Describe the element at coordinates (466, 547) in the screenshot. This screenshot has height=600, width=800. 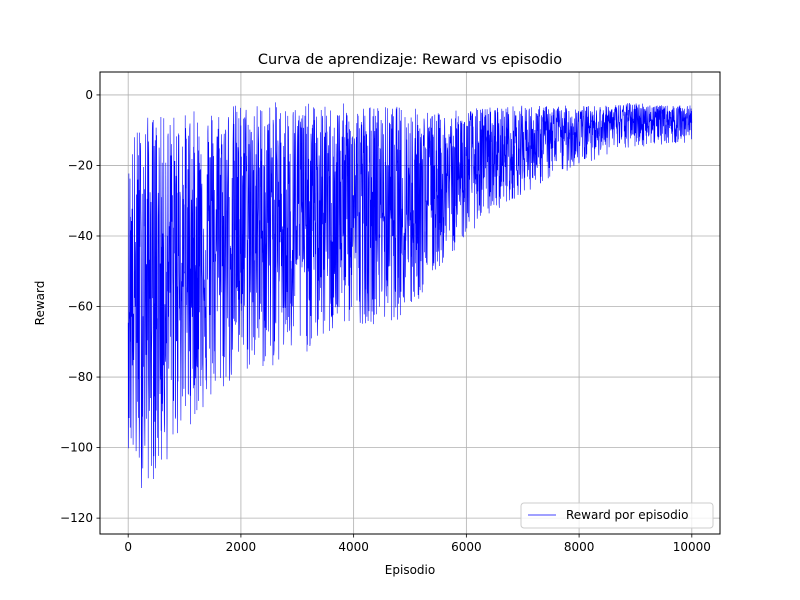
I see `x-tick-label: 6000` at that location.